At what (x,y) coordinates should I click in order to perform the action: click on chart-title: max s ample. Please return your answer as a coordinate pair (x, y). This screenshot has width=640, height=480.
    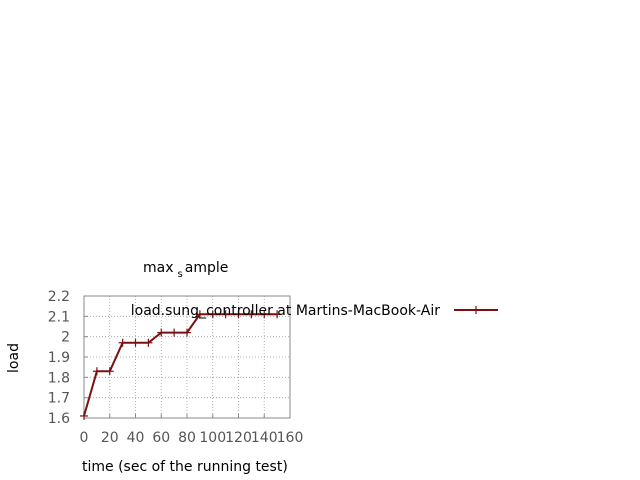
    Looking at the image, I should click on (185, 270).